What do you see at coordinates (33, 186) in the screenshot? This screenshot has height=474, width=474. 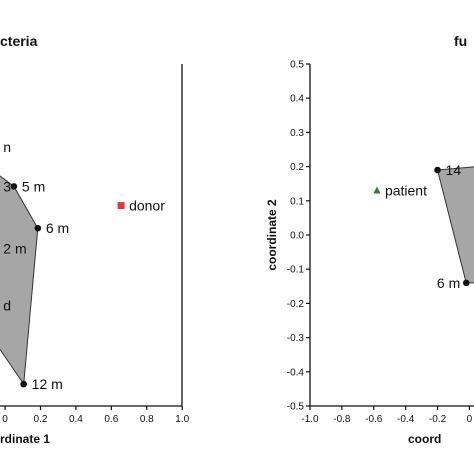 I see `point-label: 5 m` at bounding box center [33, 186].